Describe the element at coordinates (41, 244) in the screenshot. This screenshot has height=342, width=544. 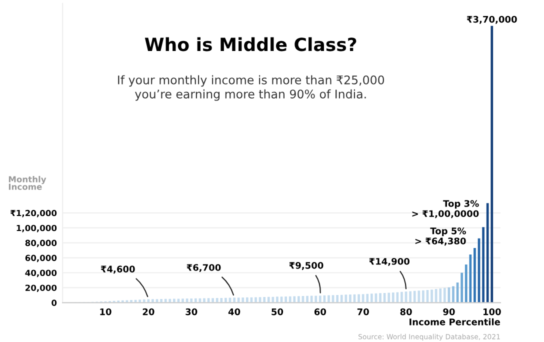
I see `y-tick-label: 80,000` at that location.